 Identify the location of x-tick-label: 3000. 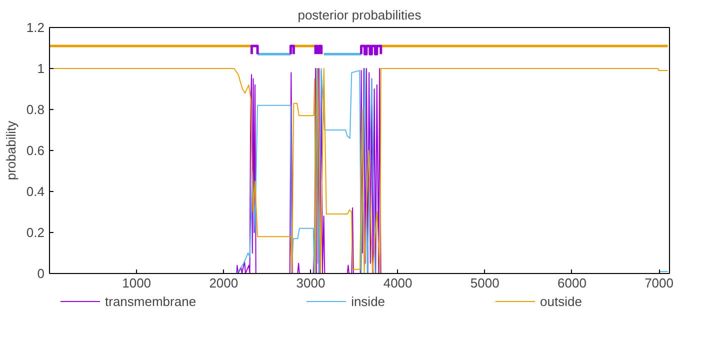
(311, 283).